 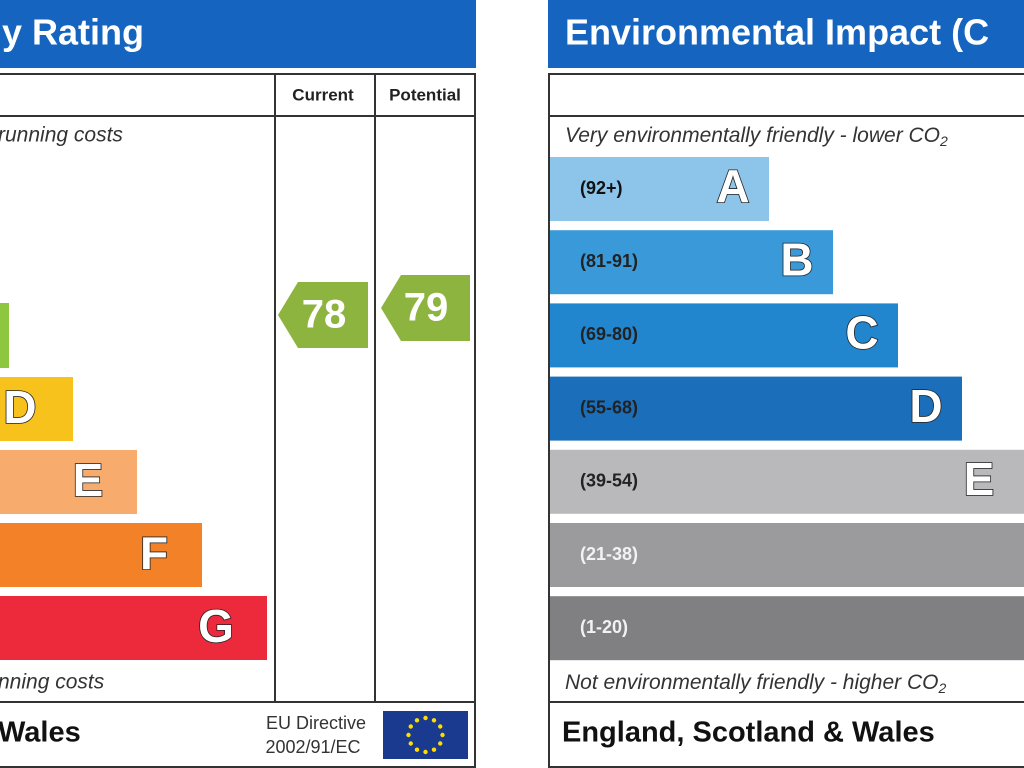 What do you see at coordinates (609, 554) in the screenshot?
I see `band-range: (21-38)` at bounding box center [609, 554].